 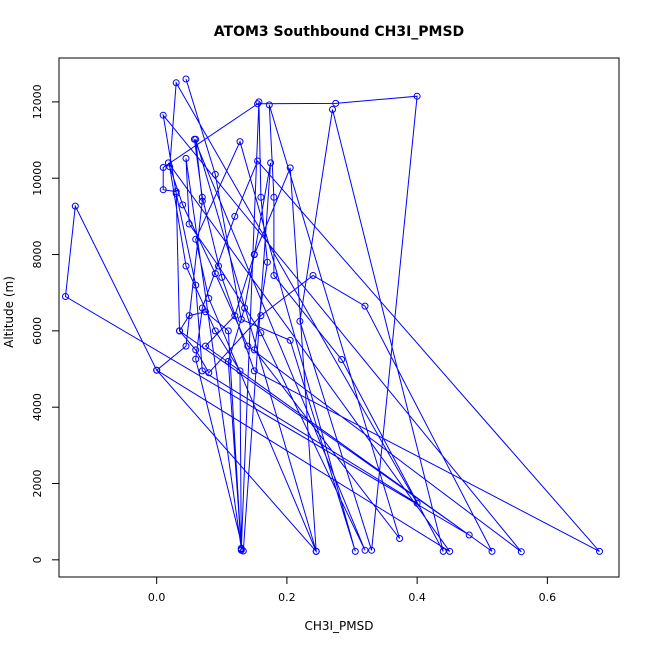 I want to click on y-tick-label: 12000, so click(x=37, y=101).